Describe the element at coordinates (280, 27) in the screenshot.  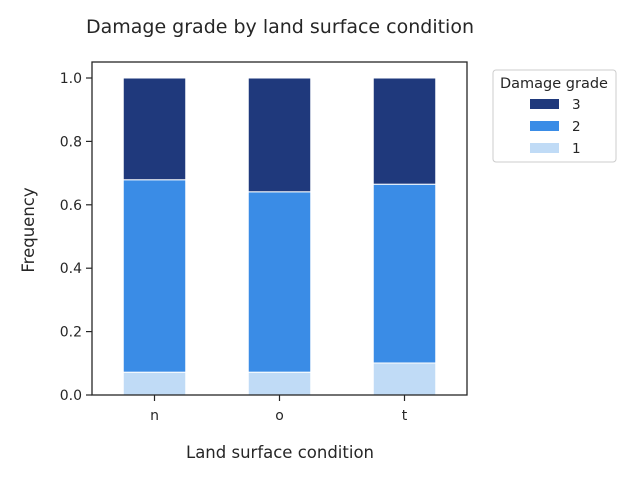
I see `chart-title: Damage grade by land surface condition` at that location.